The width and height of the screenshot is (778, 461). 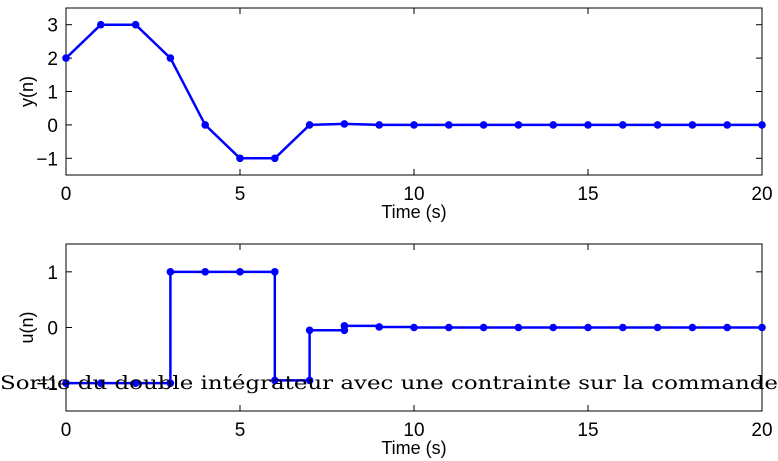 What do you see at coordinates (52, 126) in the screenshot?
I see `y-ytick-label: 0` at bounding box center [52, 126].